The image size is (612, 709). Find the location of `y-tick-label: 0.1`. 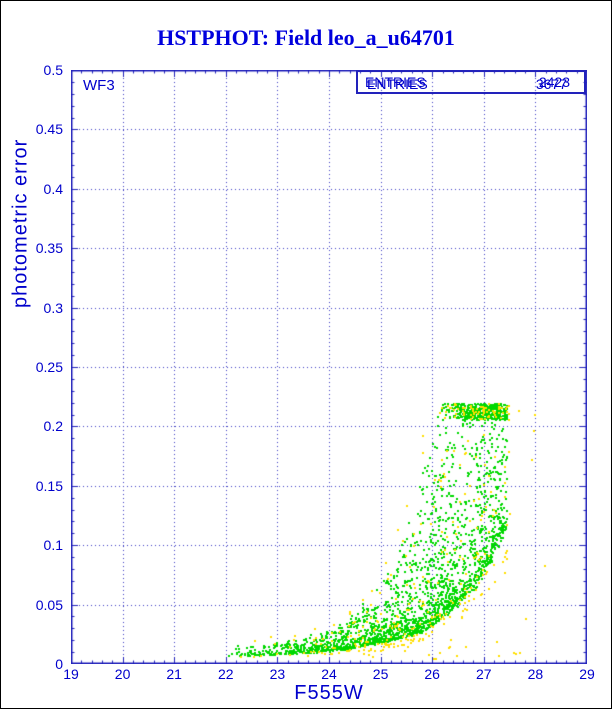

y-tick-label: 0.1 is located at coordinates (53, 545).